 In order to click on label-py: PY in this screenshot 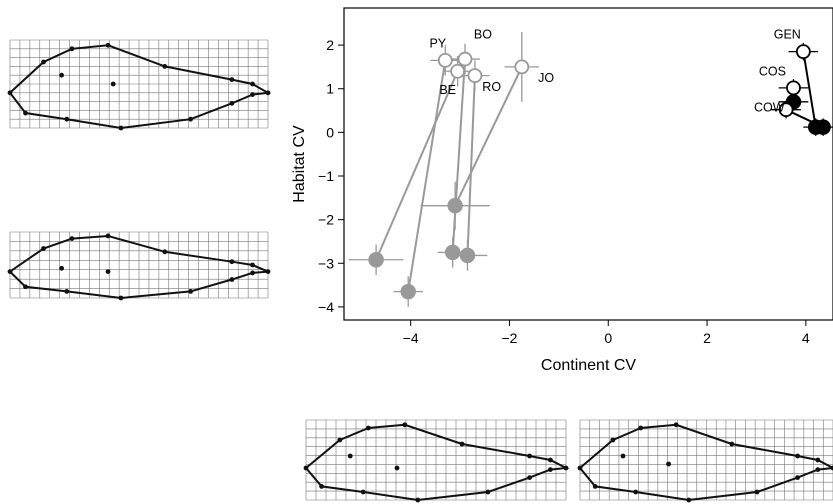, I will do `click(437, 43)`.